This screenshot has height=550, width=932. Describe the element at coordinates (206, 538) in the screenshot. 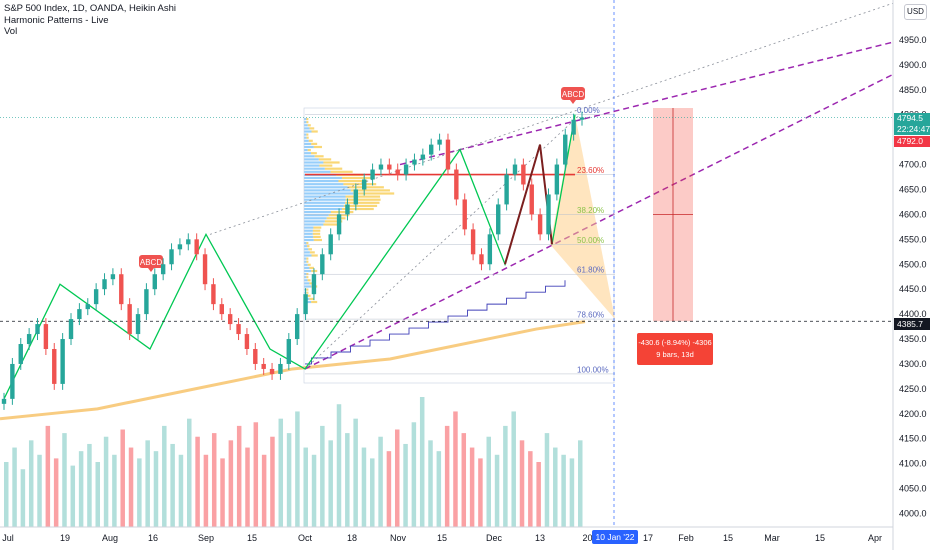

I see `x-tick-label: Sep` at that location.